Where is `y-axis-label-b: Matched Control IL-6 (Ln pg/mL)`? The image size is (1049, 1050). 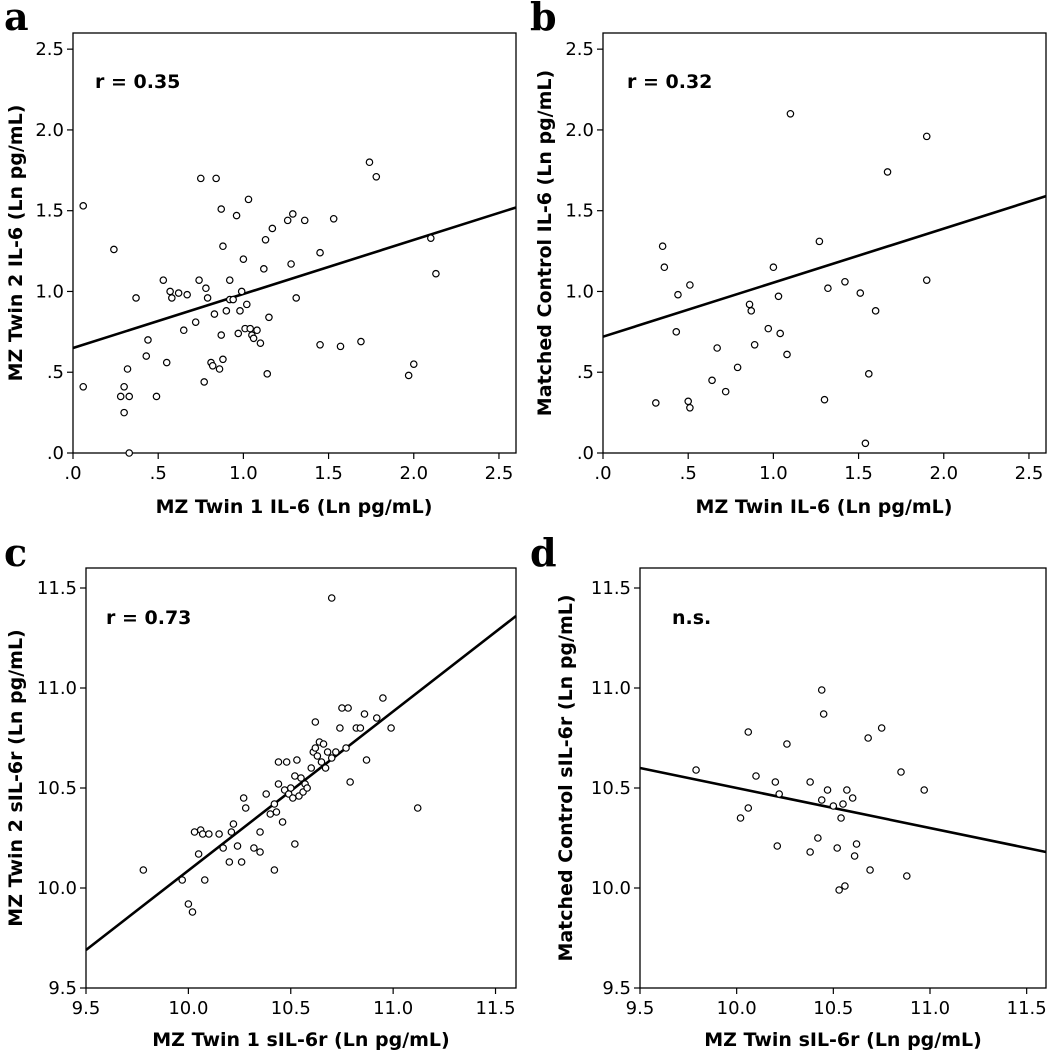 y-axis-label-b: Matched Control IL-6 (Ln pg/mL) is located at coordinates (545, 243).